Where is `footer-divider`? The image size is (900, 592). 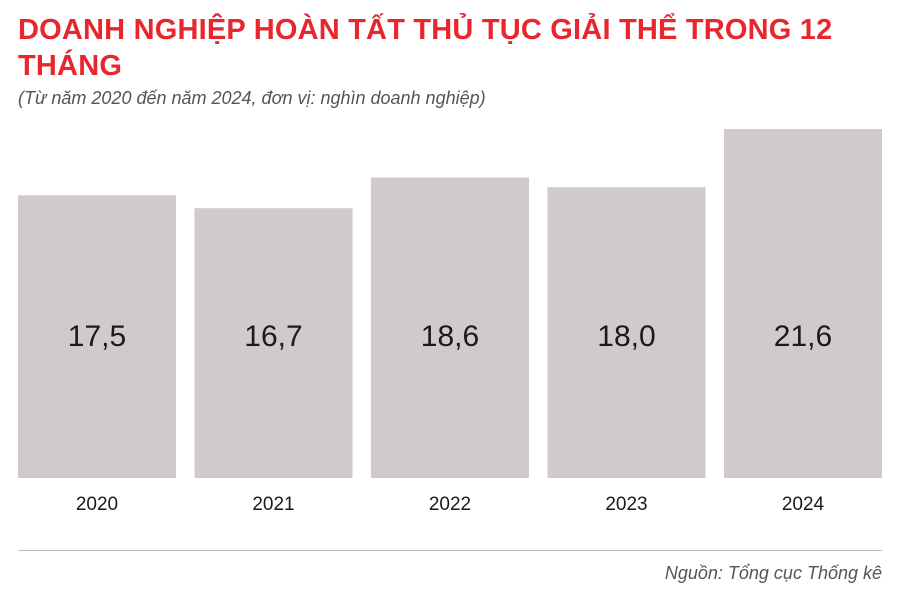
footer-divider is located at coordinates (450, 550).